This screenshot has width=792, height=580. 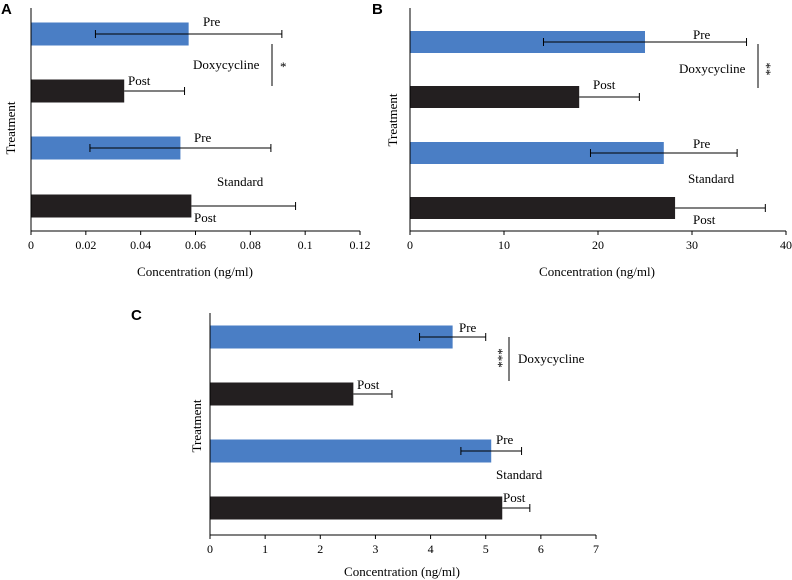 What do you see at coordinates (711, 178) in the screenshot?
I see `panel-b-group-standard: Standard` at bounding box center [711, 178].